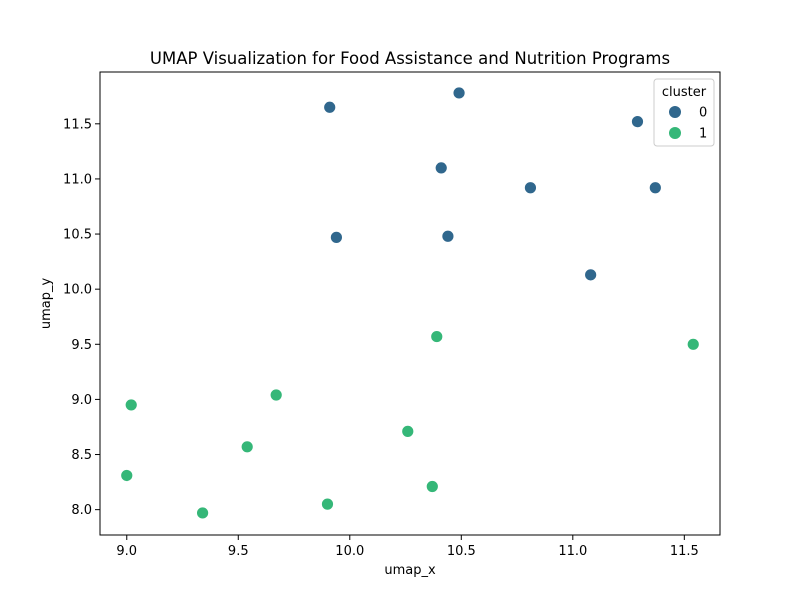  I want to click on legend-box, so click(684, 112).